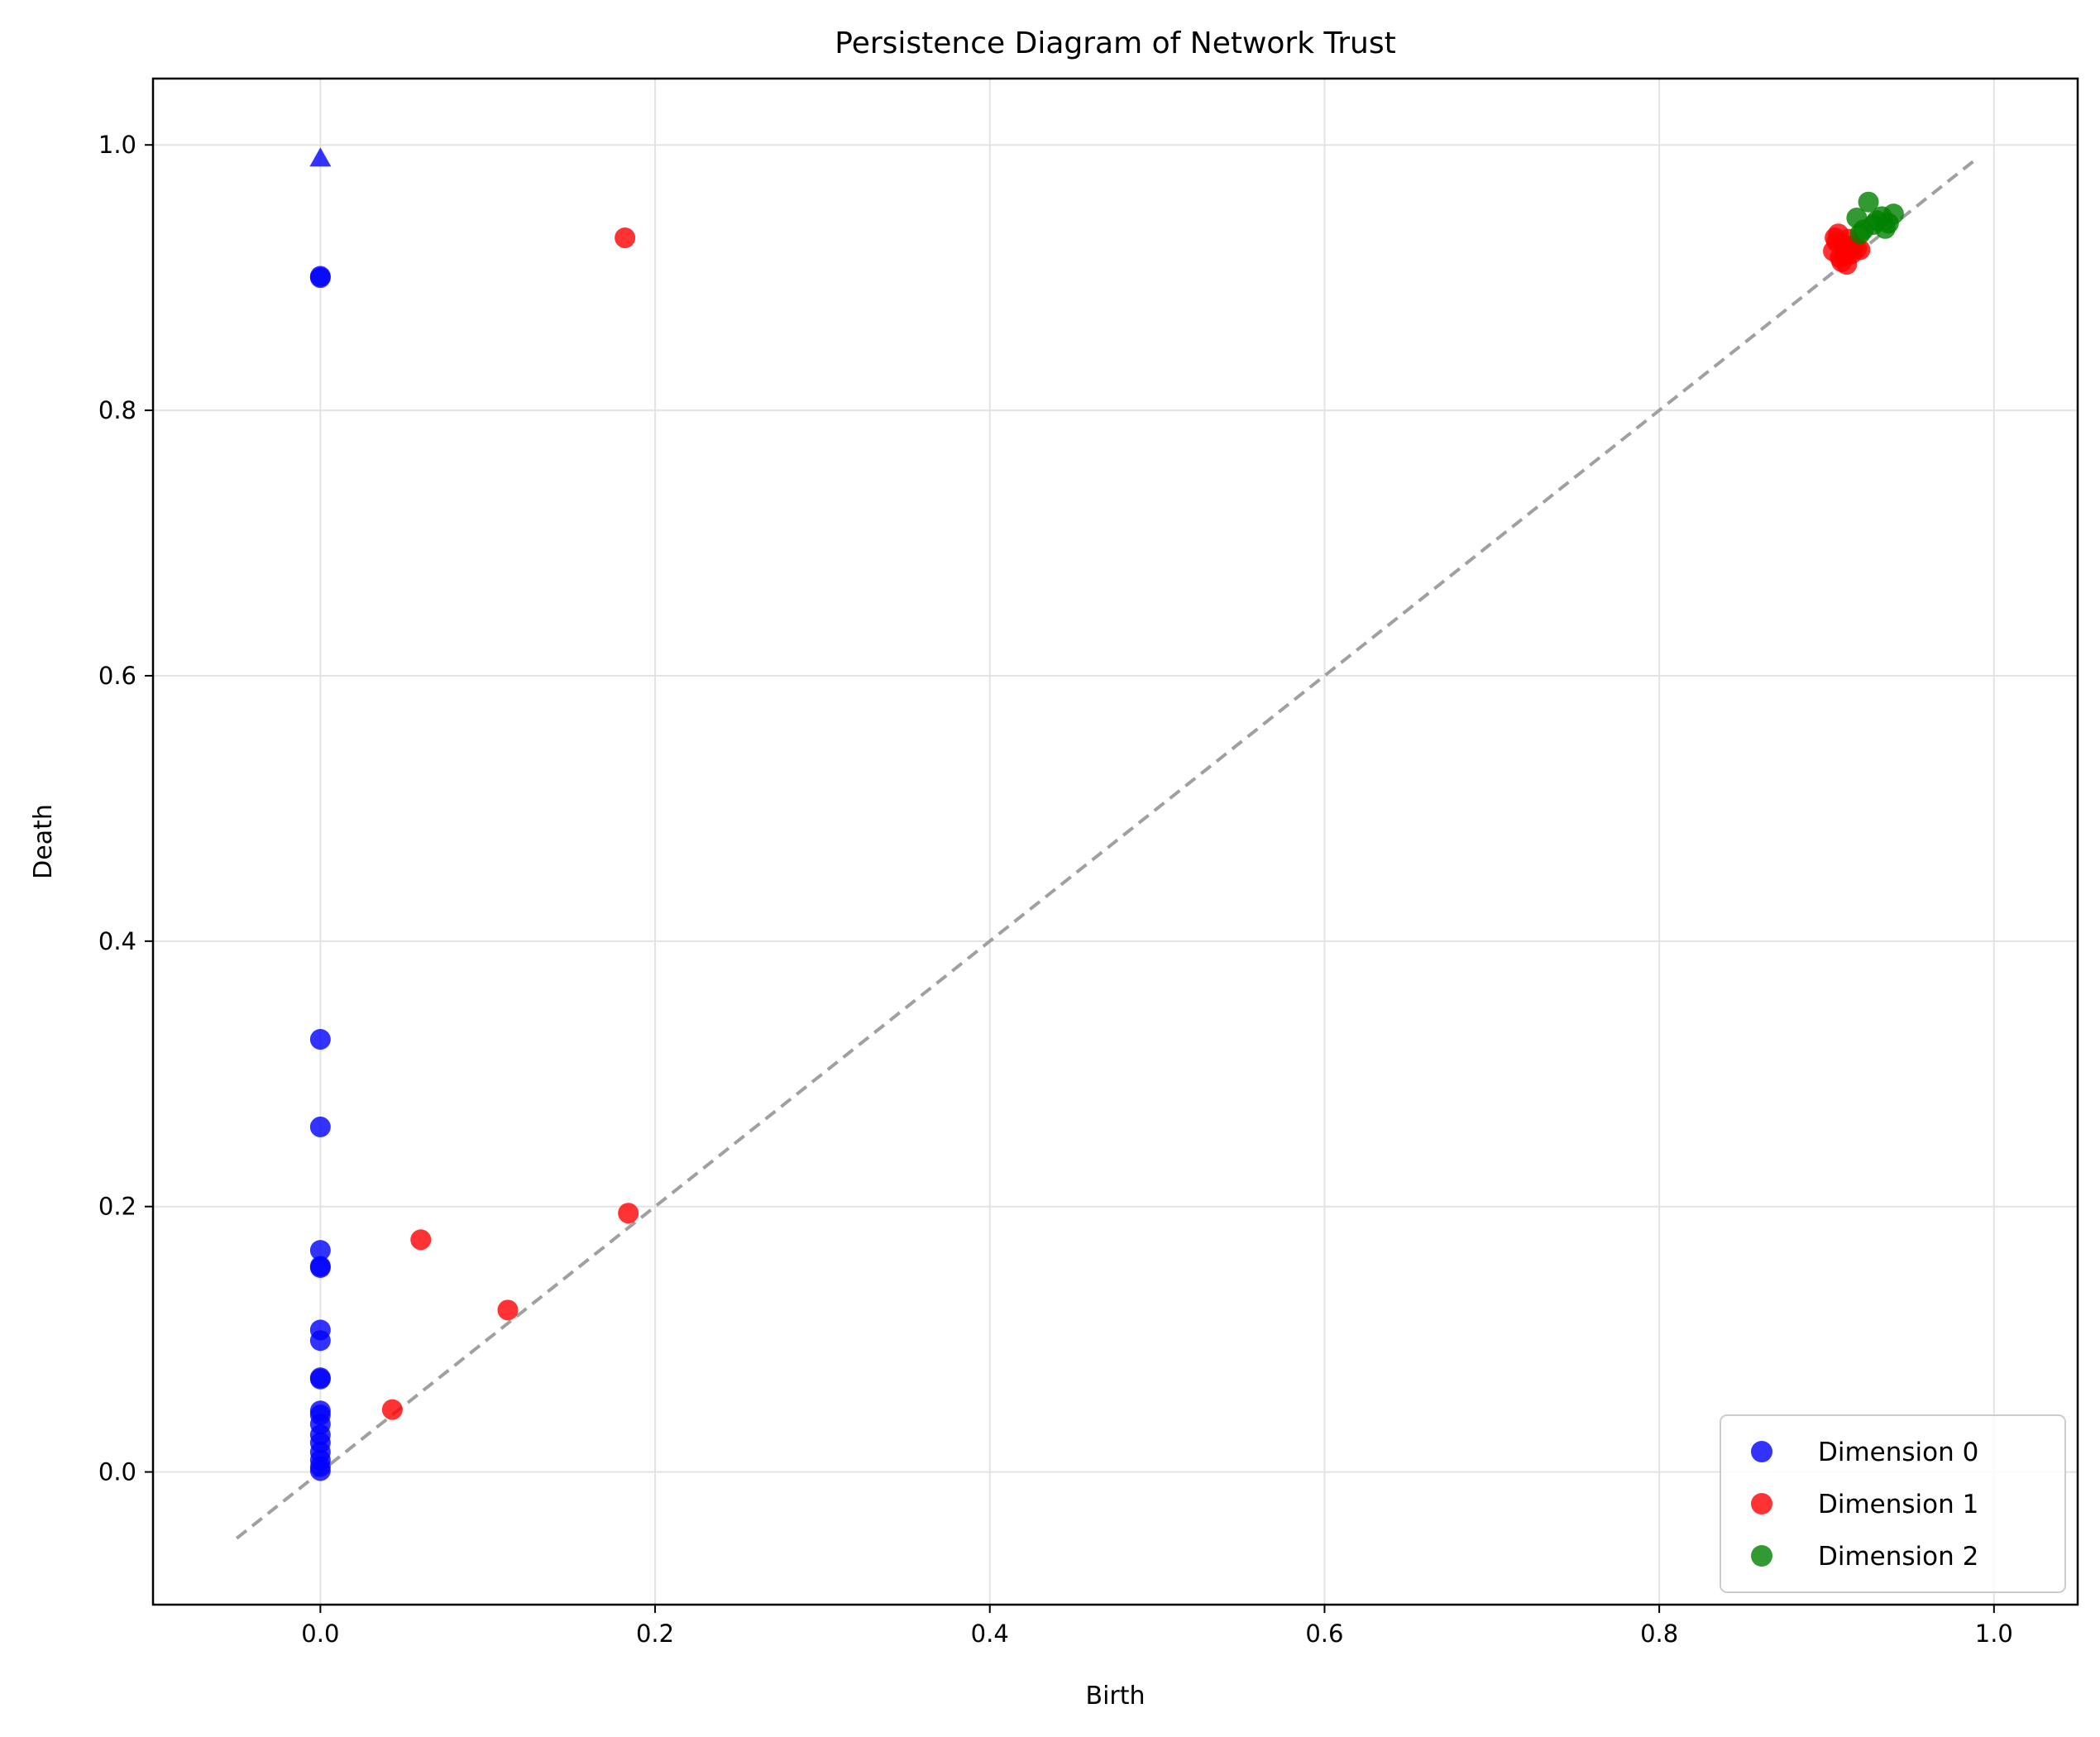 Image resolution: width=2100 pixels, height=1737 pixels. Describe the element at coordinates (117, 941) in the screenshot. I see `y-tick-label: 0.4` at that location.